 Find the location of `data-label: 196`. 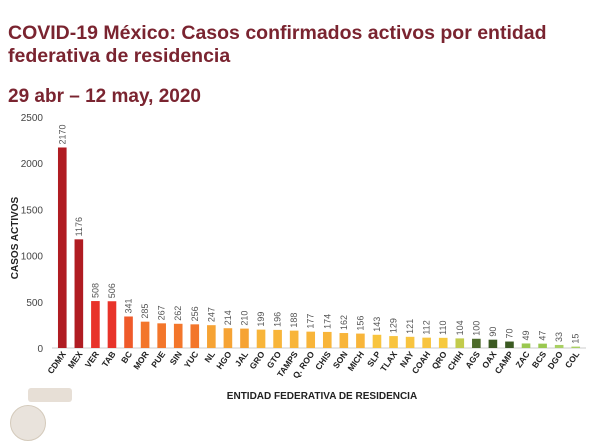

data-label: 196 is located at coordinates (278, 319).